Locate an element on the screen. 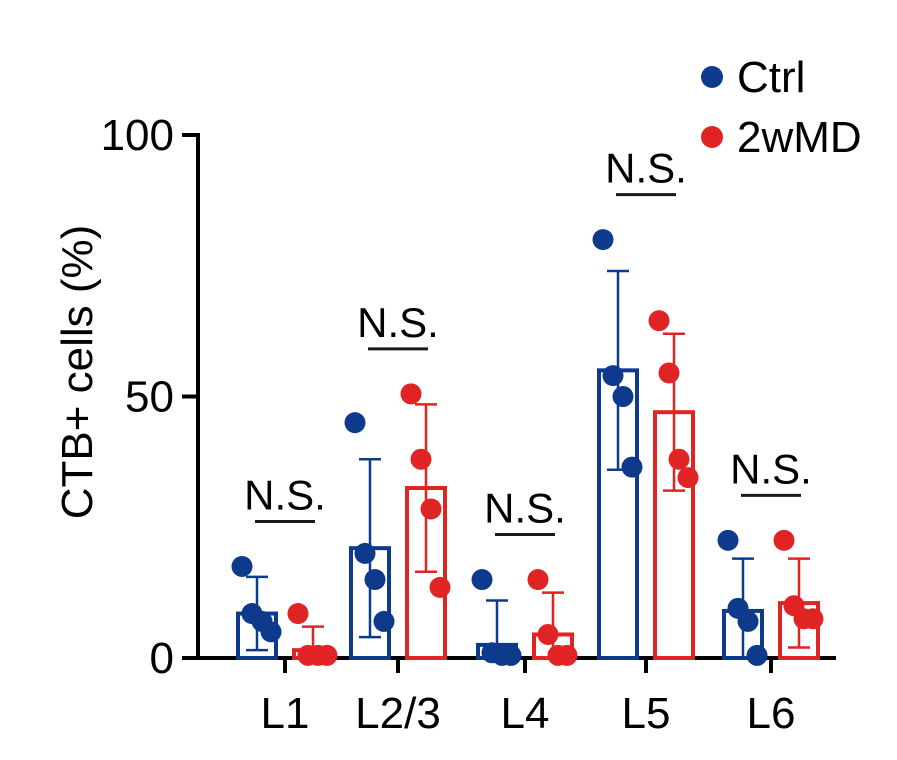 The width and height of the screenshot is (897, 760). x-tick-label: L1 is located at coordinates (285, 713).